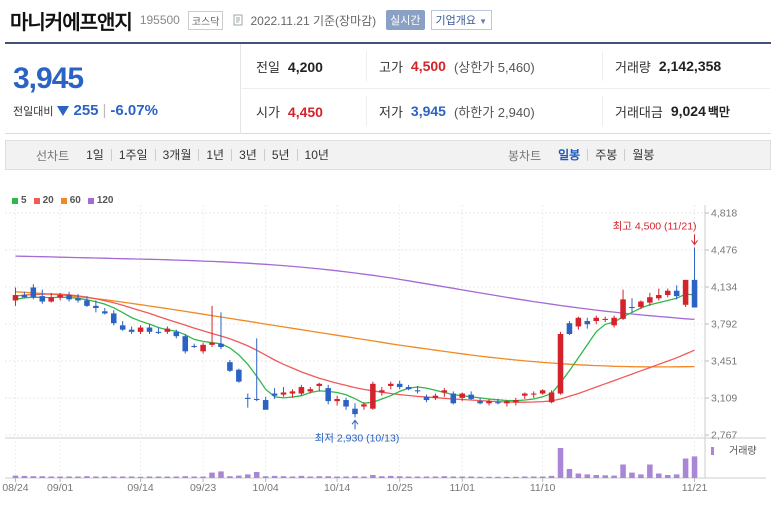 This screenshot has height=514, width=771. I want to click on volume-cell: 거래량 2,142,358, so click(661, 66).